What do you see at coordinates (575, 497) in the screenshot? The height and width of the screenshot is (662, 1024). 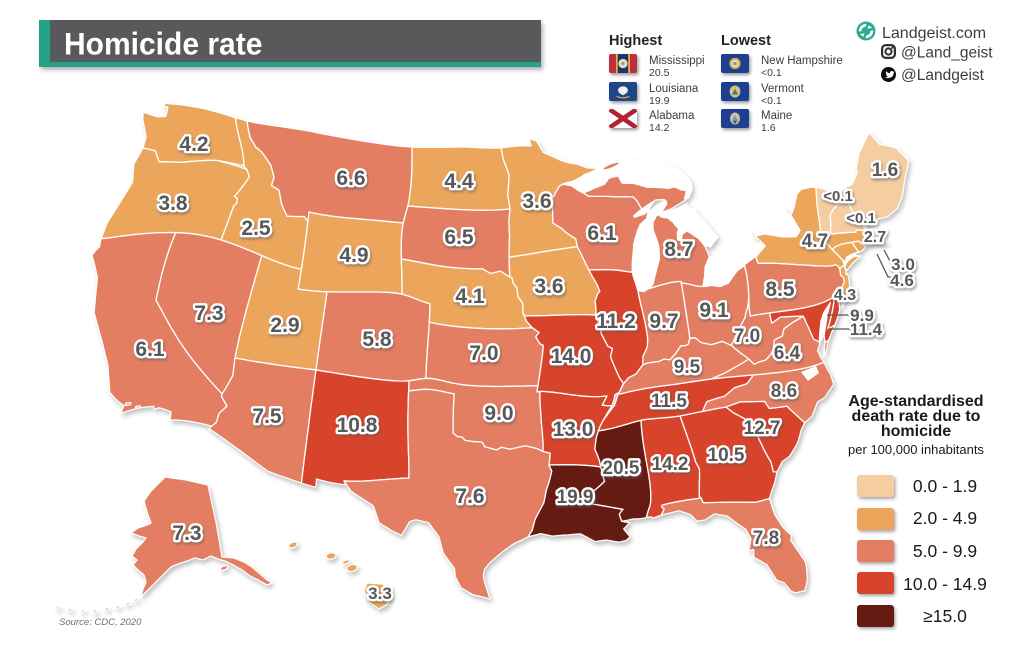 I see `svg-text: 19.9` at bounding box center [575, 497].